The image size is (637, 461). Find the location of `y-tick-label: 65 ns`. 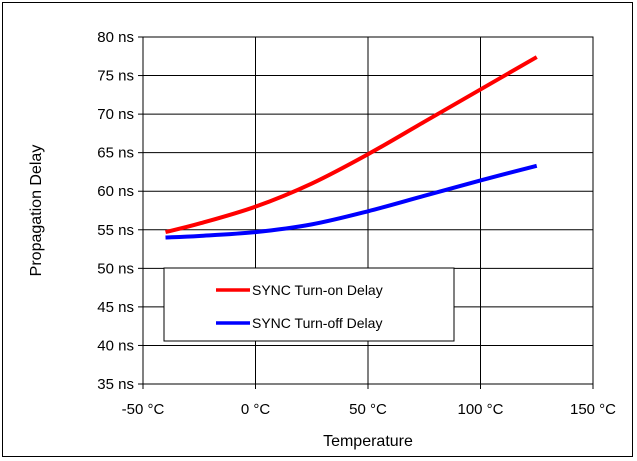

y-tick-label: 65 ns is located at coordinates (115, 153).